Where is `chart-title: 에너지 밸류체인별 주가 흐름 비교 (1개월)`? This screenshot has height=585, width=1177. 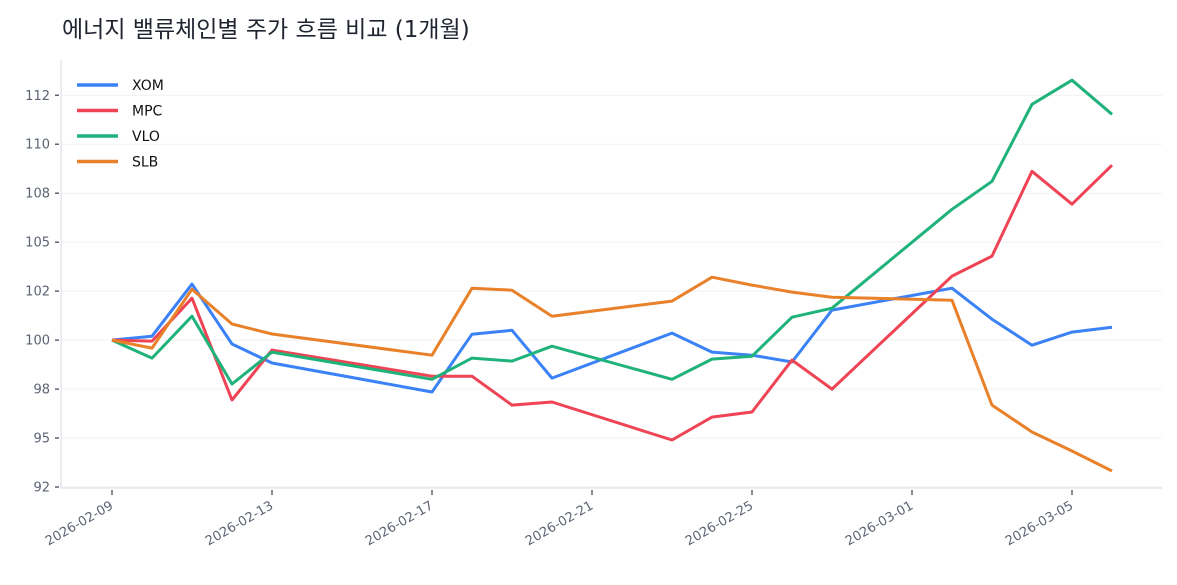 chart-title: 에너지 밸류체인별 주가 흐름 비교 (1개월) is located at coordinates (266, 30).